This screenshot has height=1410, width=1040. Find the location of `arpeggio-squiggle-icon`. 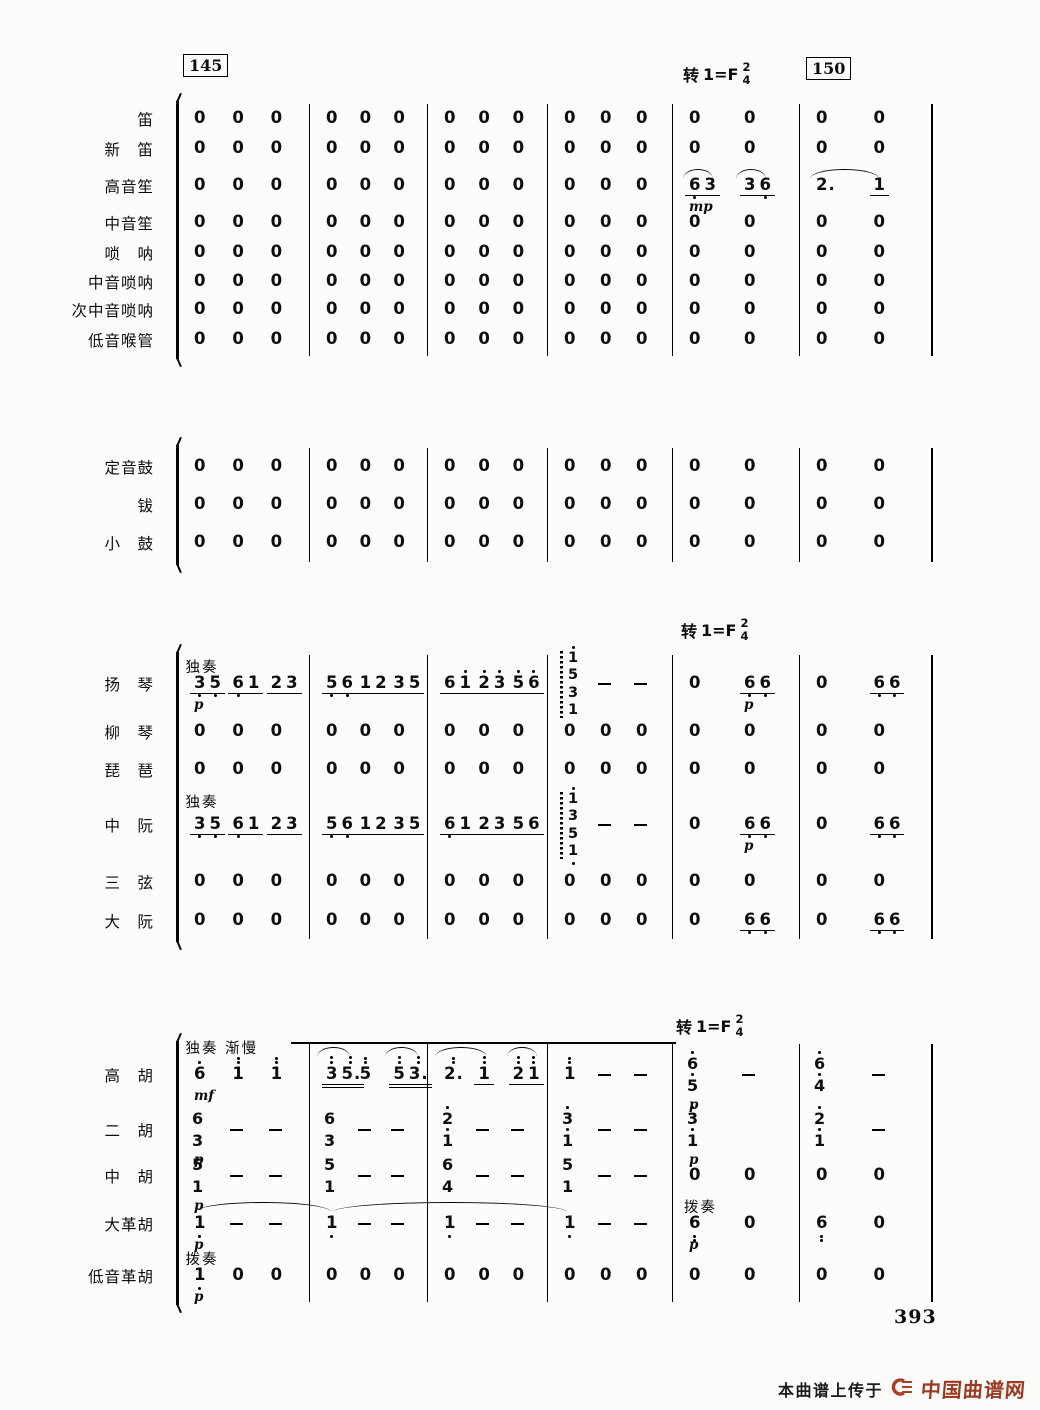

arpeggio-squiggle-icon is located at coordinates (561, 825).